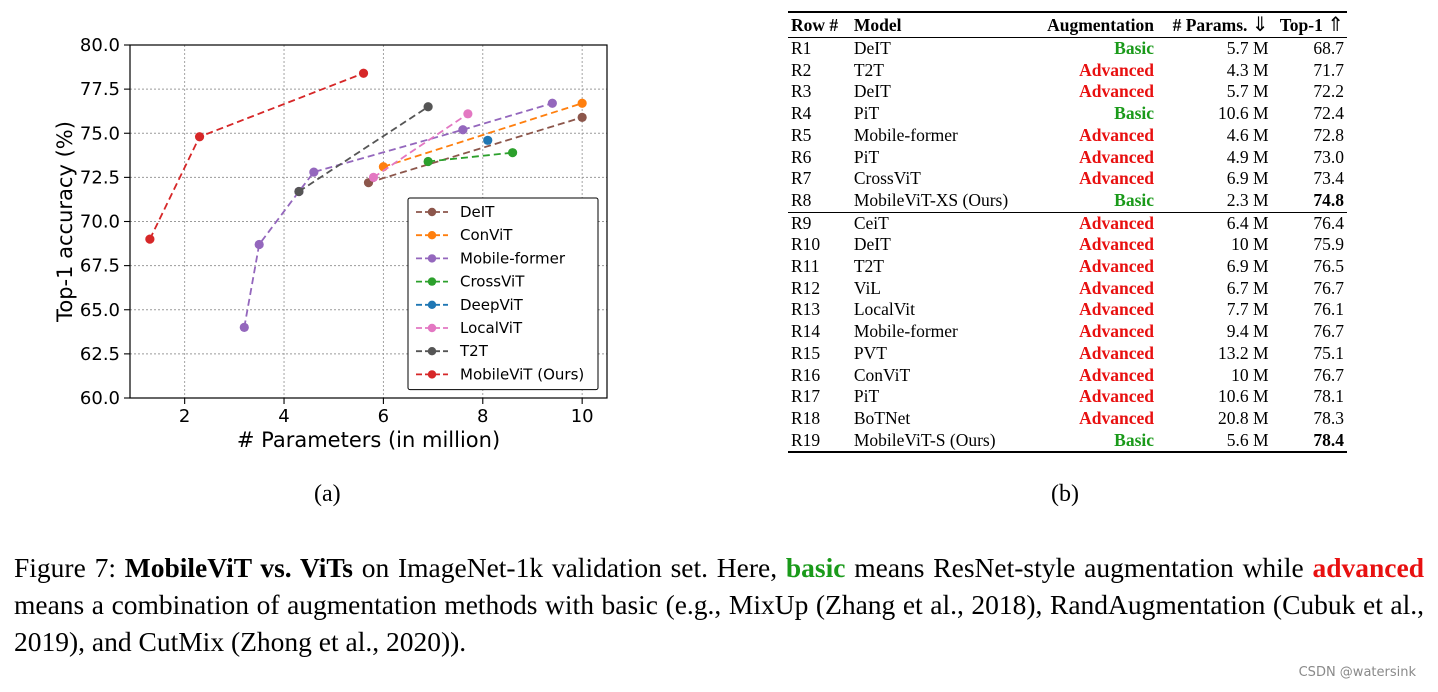  What do you see at coordinates (1101, 25) in the screenshot?
I see `header-augmentation: Augmentation` at bounding box center [1101, 25].